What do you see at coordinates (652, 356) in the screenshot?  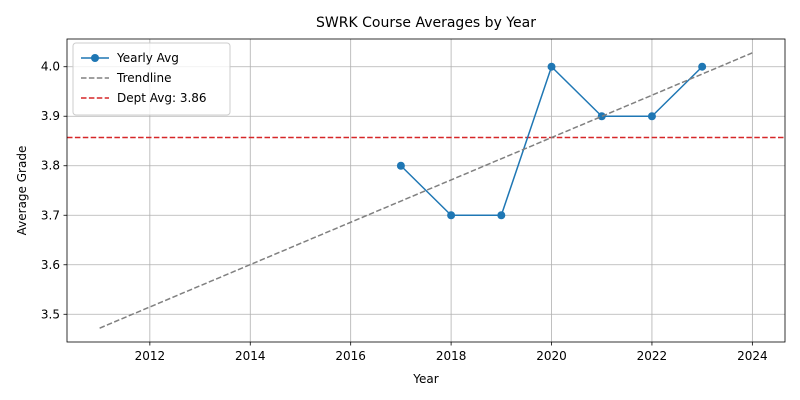 I see `x-tick-label: 2022` at bounding box center [652, 356].